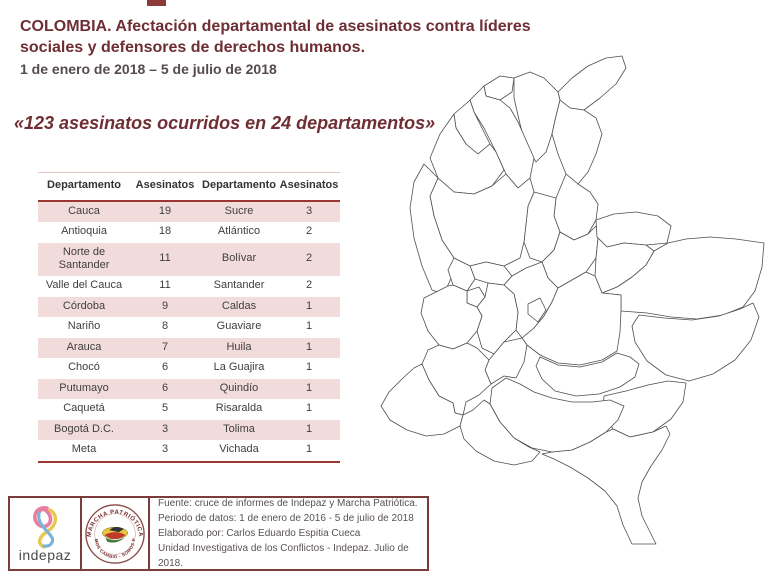  Describe the element at coordinates (189, 429) in the screenshot. I see `table-row: Bogotá D.C. 3 Tolima 1` at that location.